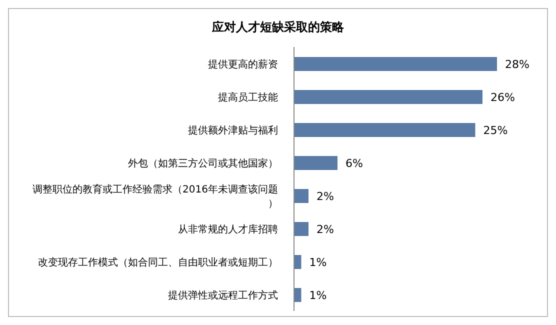 The image size is (556, 325). I want to click on y-tick-label: 提高员工技能, so click(248, 98).